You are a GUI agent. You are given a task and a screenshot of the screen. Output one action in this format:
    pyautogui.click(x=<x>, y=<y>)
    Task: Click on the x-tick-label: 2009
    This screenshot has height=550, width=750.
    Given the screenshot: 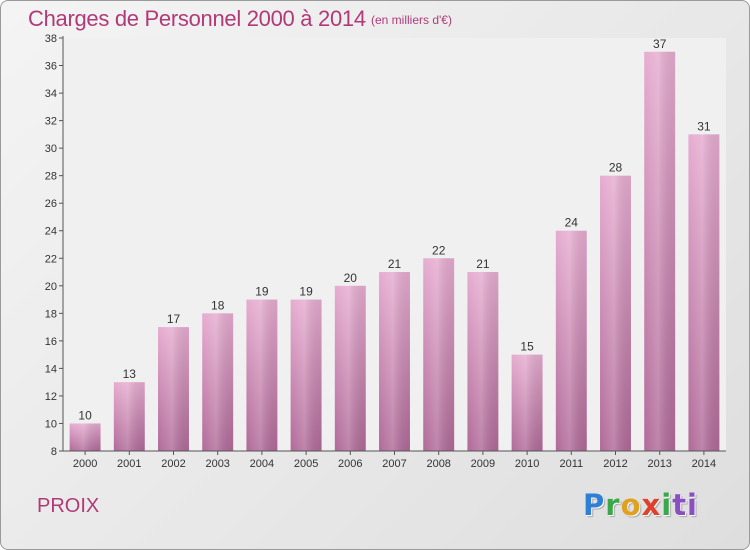 What is the action you would take?
    pyautogui.click(x=483, y=464)
    